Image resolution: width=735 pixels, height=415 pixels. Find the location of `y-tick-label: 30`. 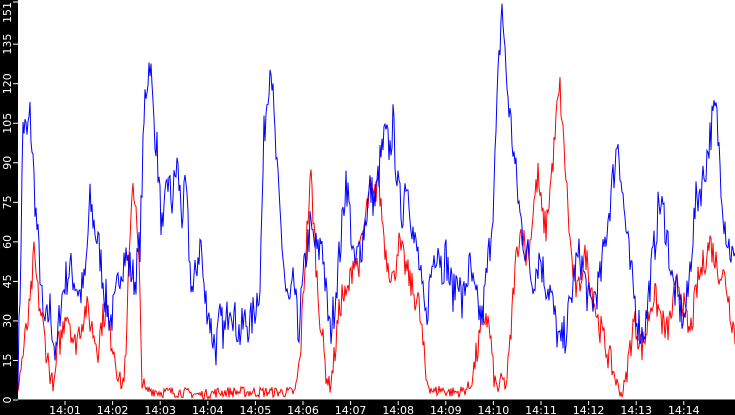

y-tick-label: 30 is located at coordinates (7, 321).